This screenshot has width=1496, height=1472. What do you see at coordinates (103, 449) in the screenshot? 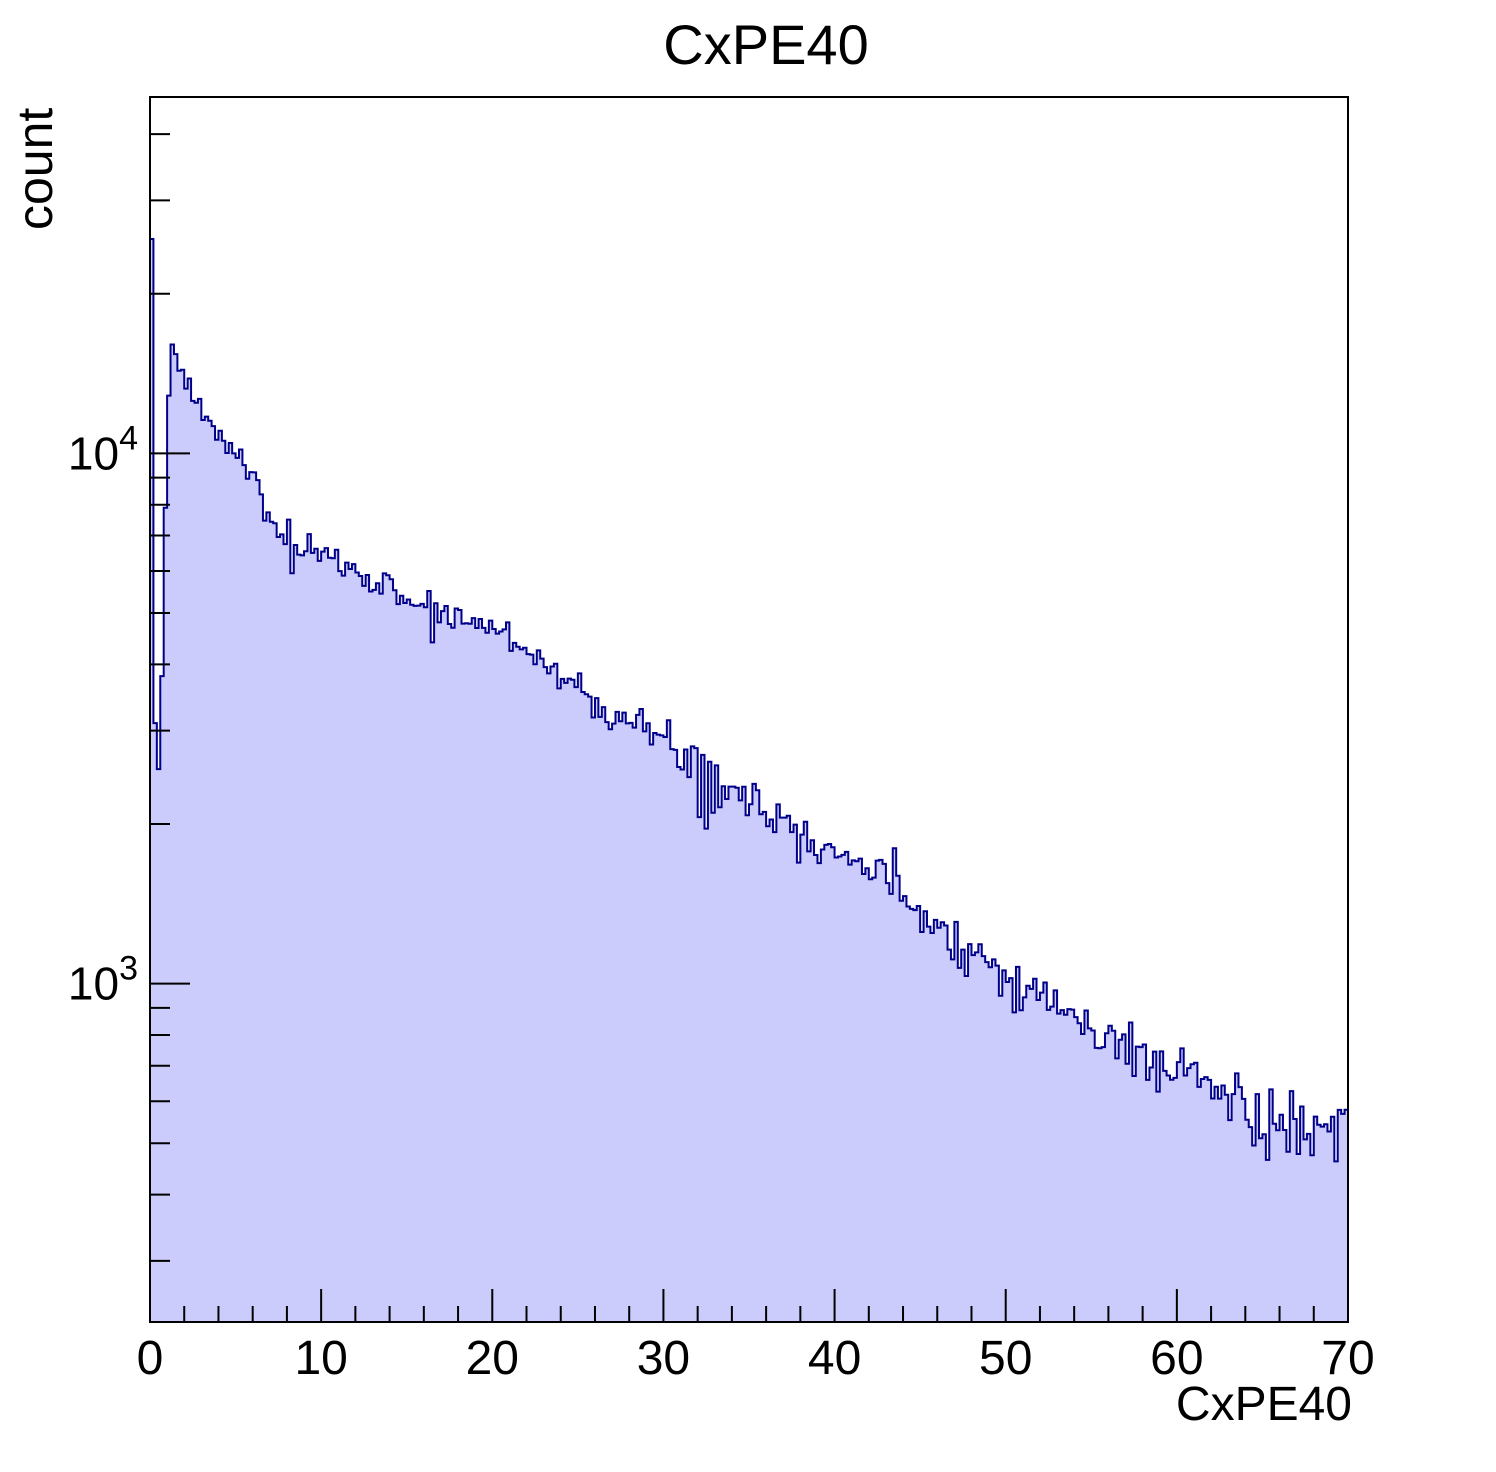
I see `y-tick-label: 10⁴` at bounding box center [103, 449].